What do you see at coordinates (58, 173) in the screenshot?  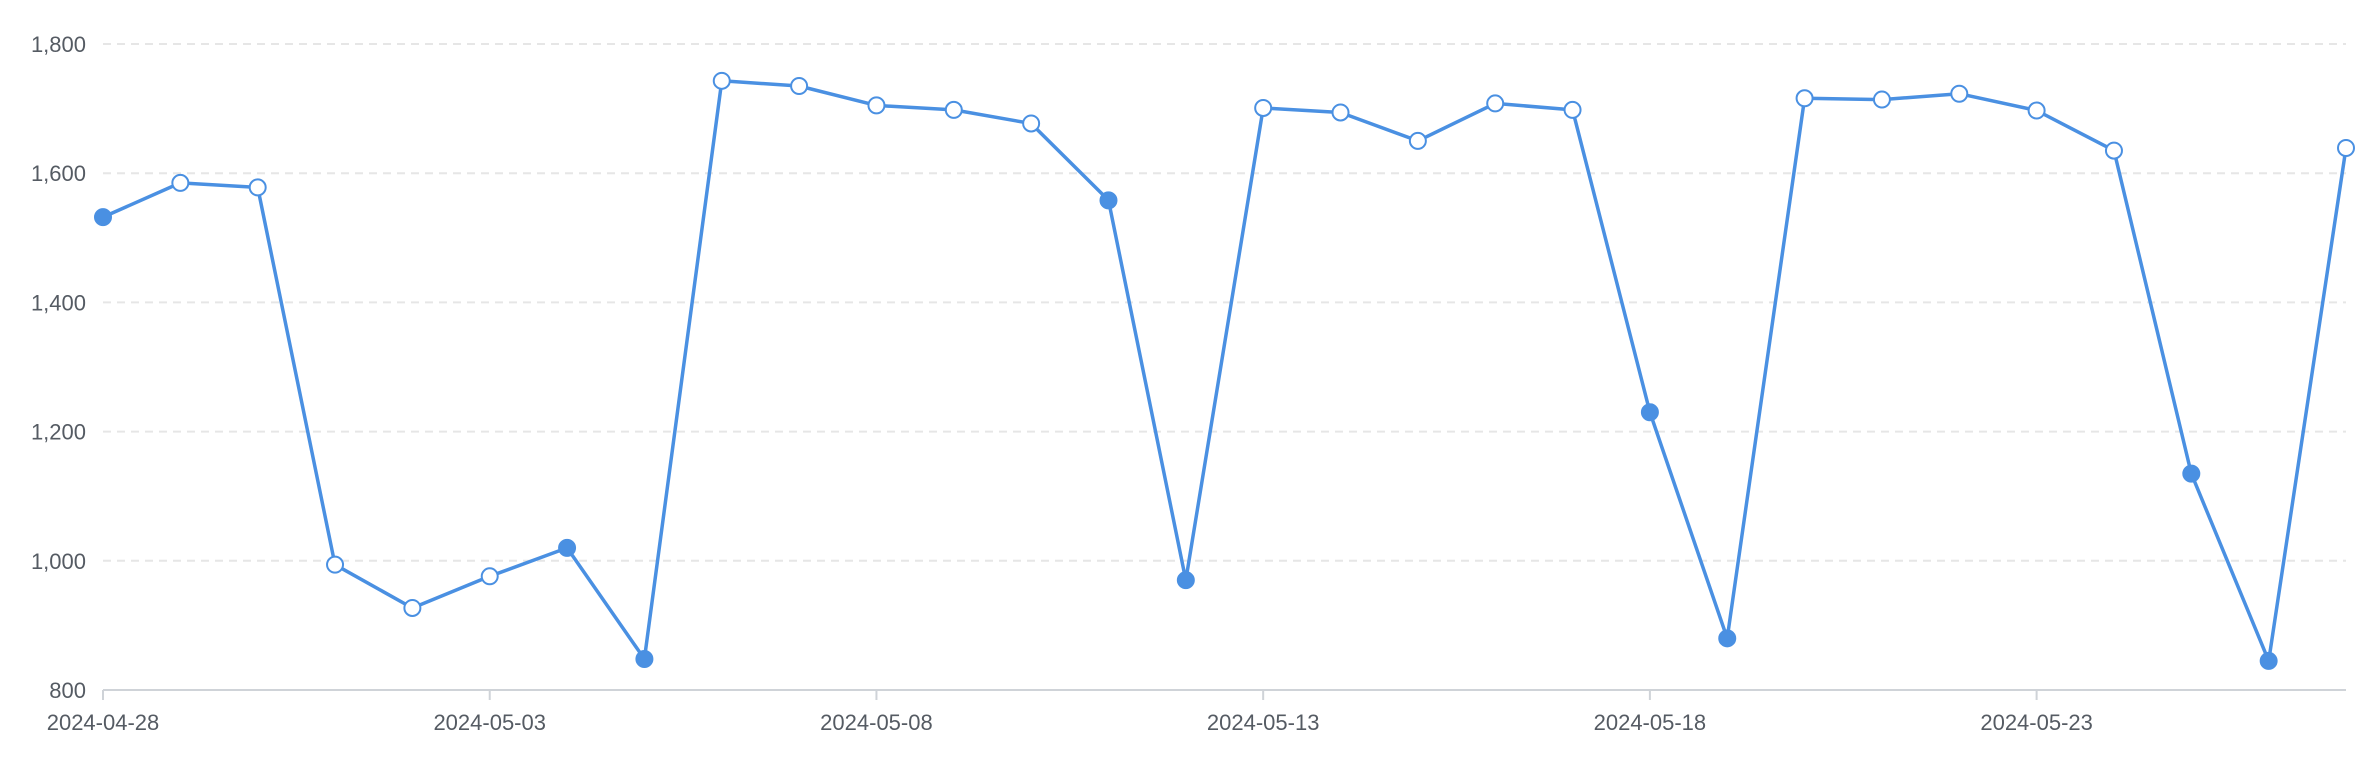 I see `y-tick-label: 1,600` at bounding box center [58, 173].